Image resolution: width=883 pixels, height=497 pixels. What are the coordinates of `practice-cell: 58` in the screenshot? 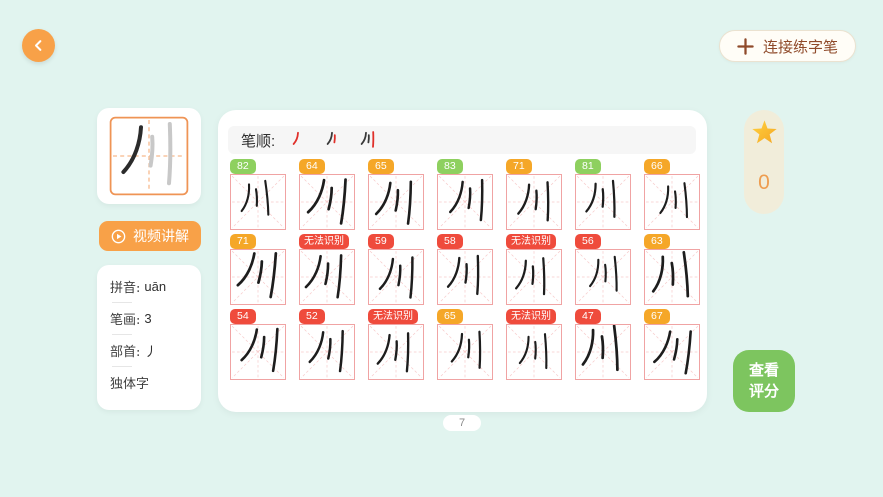 It's located at (465, 269).